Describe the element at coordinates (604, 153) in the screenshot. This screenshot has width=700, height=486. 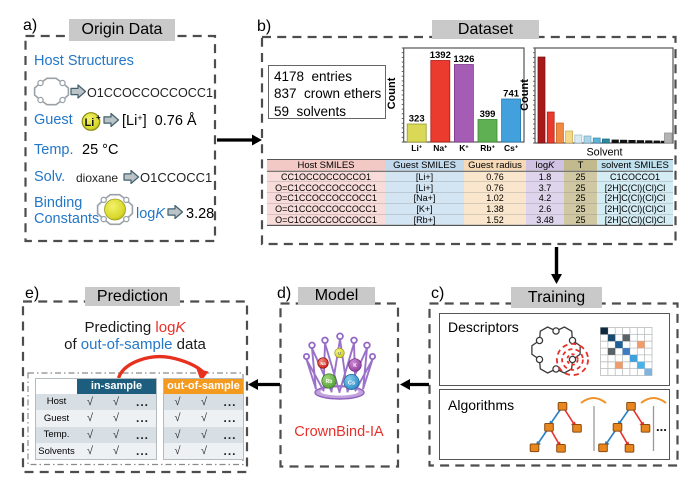
I see `svg-text: Solvent` at that location.